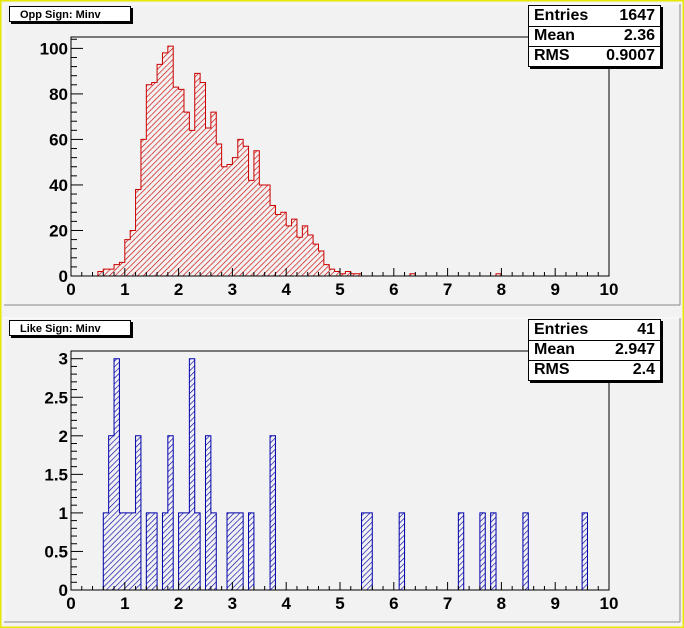  Describe the element at coordinates (58, 139) in the screenshot. I see `y-tick-label: 60` at that location.